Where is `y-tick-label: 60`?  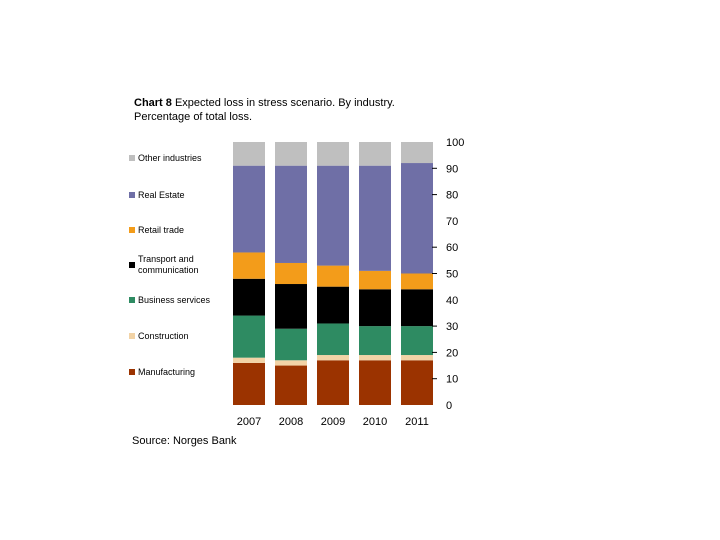
y-tick-label: 60 is located at coordinates (452, 248).